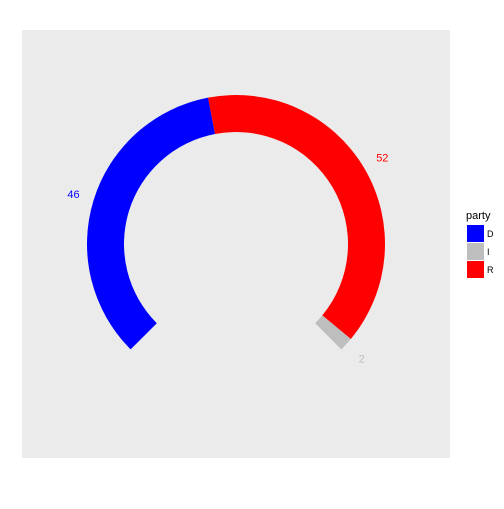 The image size is (504, 509). I want to click on legend-label-i: I, so click(488, 252).